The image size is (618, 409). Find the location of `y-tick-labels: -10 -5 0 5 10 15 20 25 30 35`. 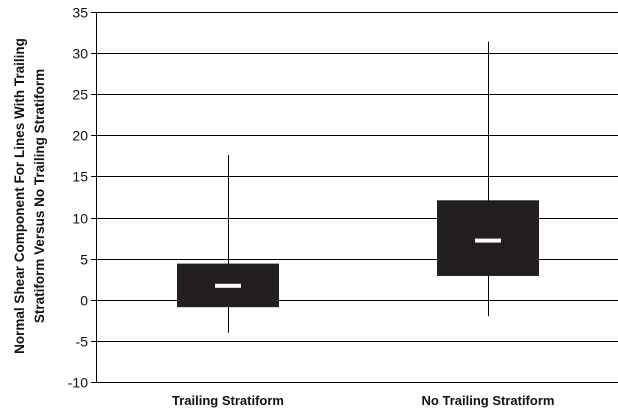

y-tick-labels: -10 -5 0 5 10 15 20 25 30 35 is located at coordinates (78, 198).